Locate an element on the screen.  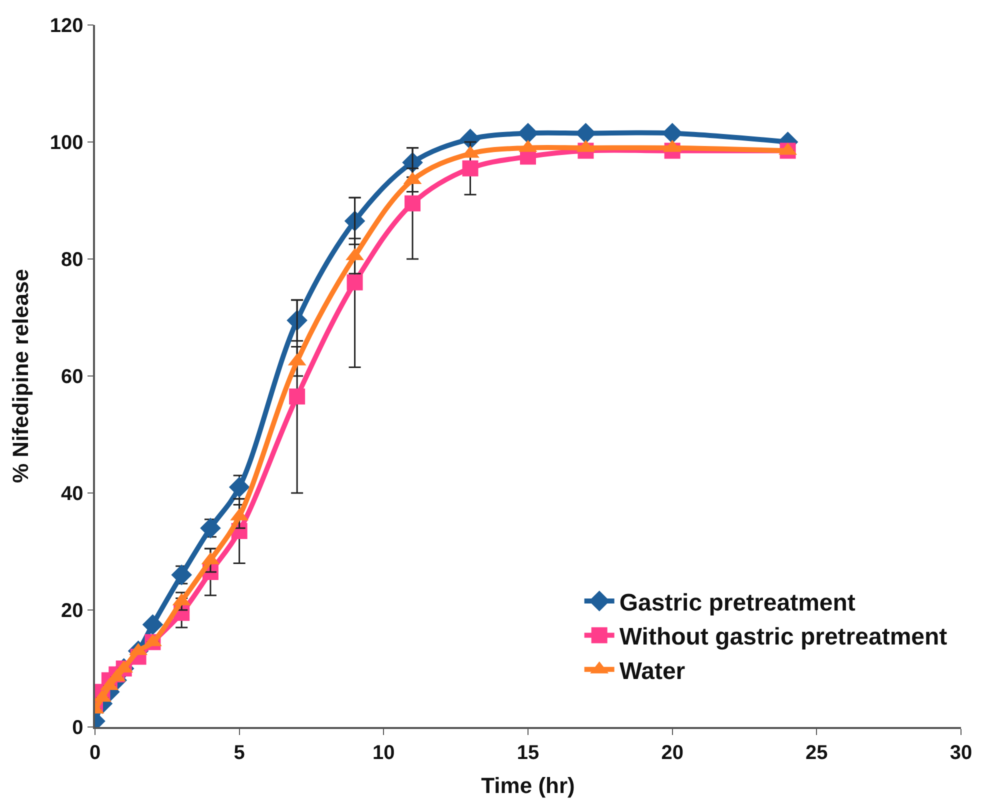
y-tick-label: 120 is located at coordinates (67, 26).